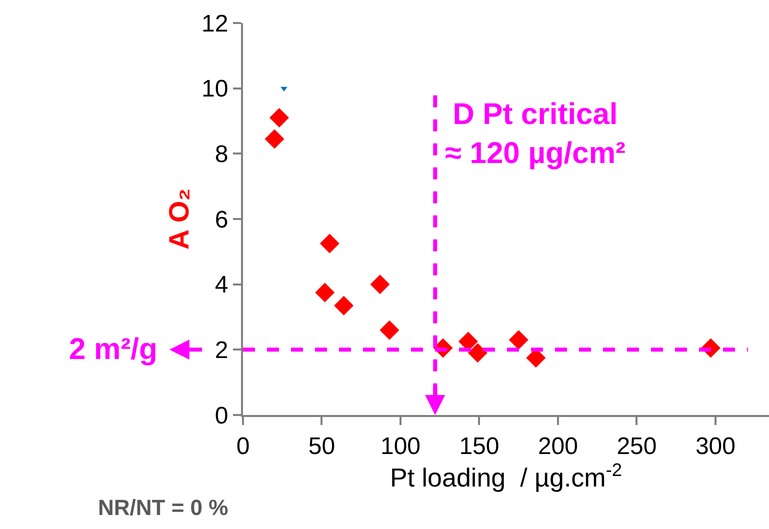 The width and height of the screenshot is (769, 529). Describe the element at coordinates (214, 89) in the screenshot. I see `y-tick-label: 10` at that location.